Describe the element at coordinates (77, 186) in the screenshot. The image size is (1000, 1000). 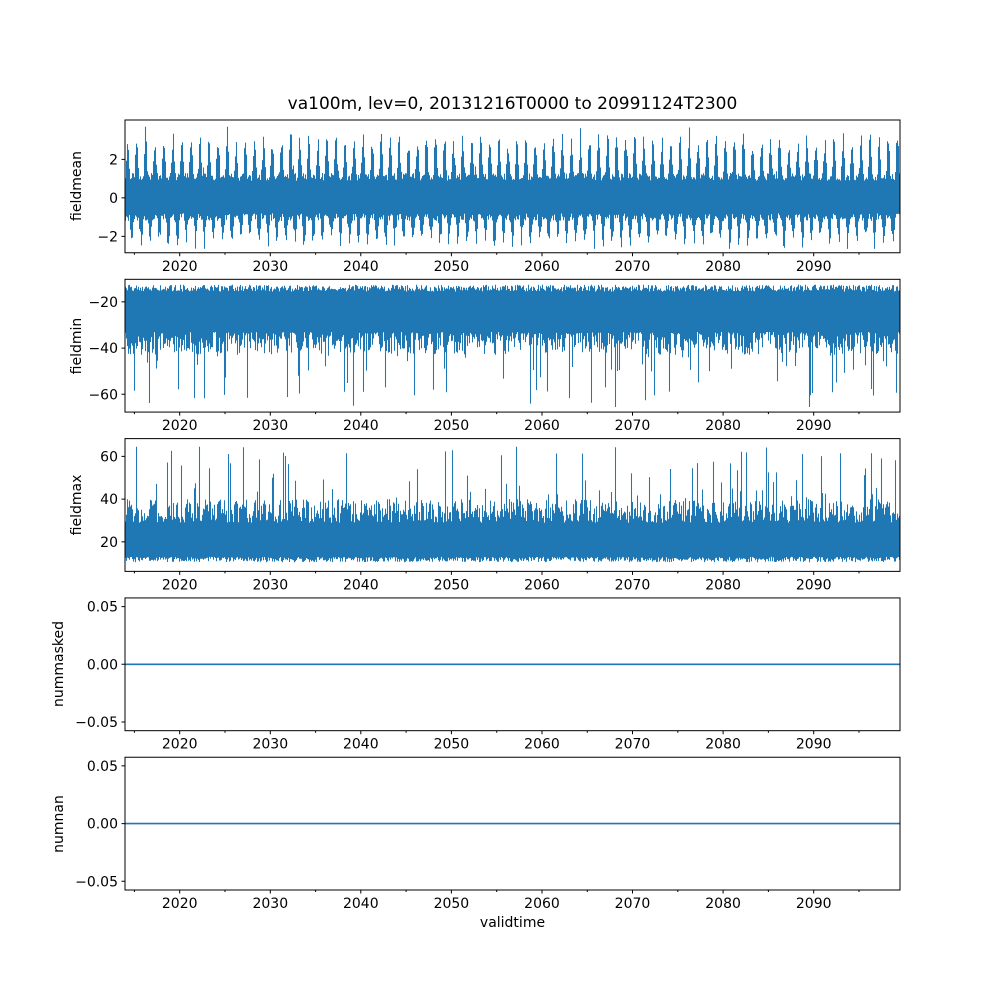
I see `ylabel-fieldmean: fieldmean` at that location.